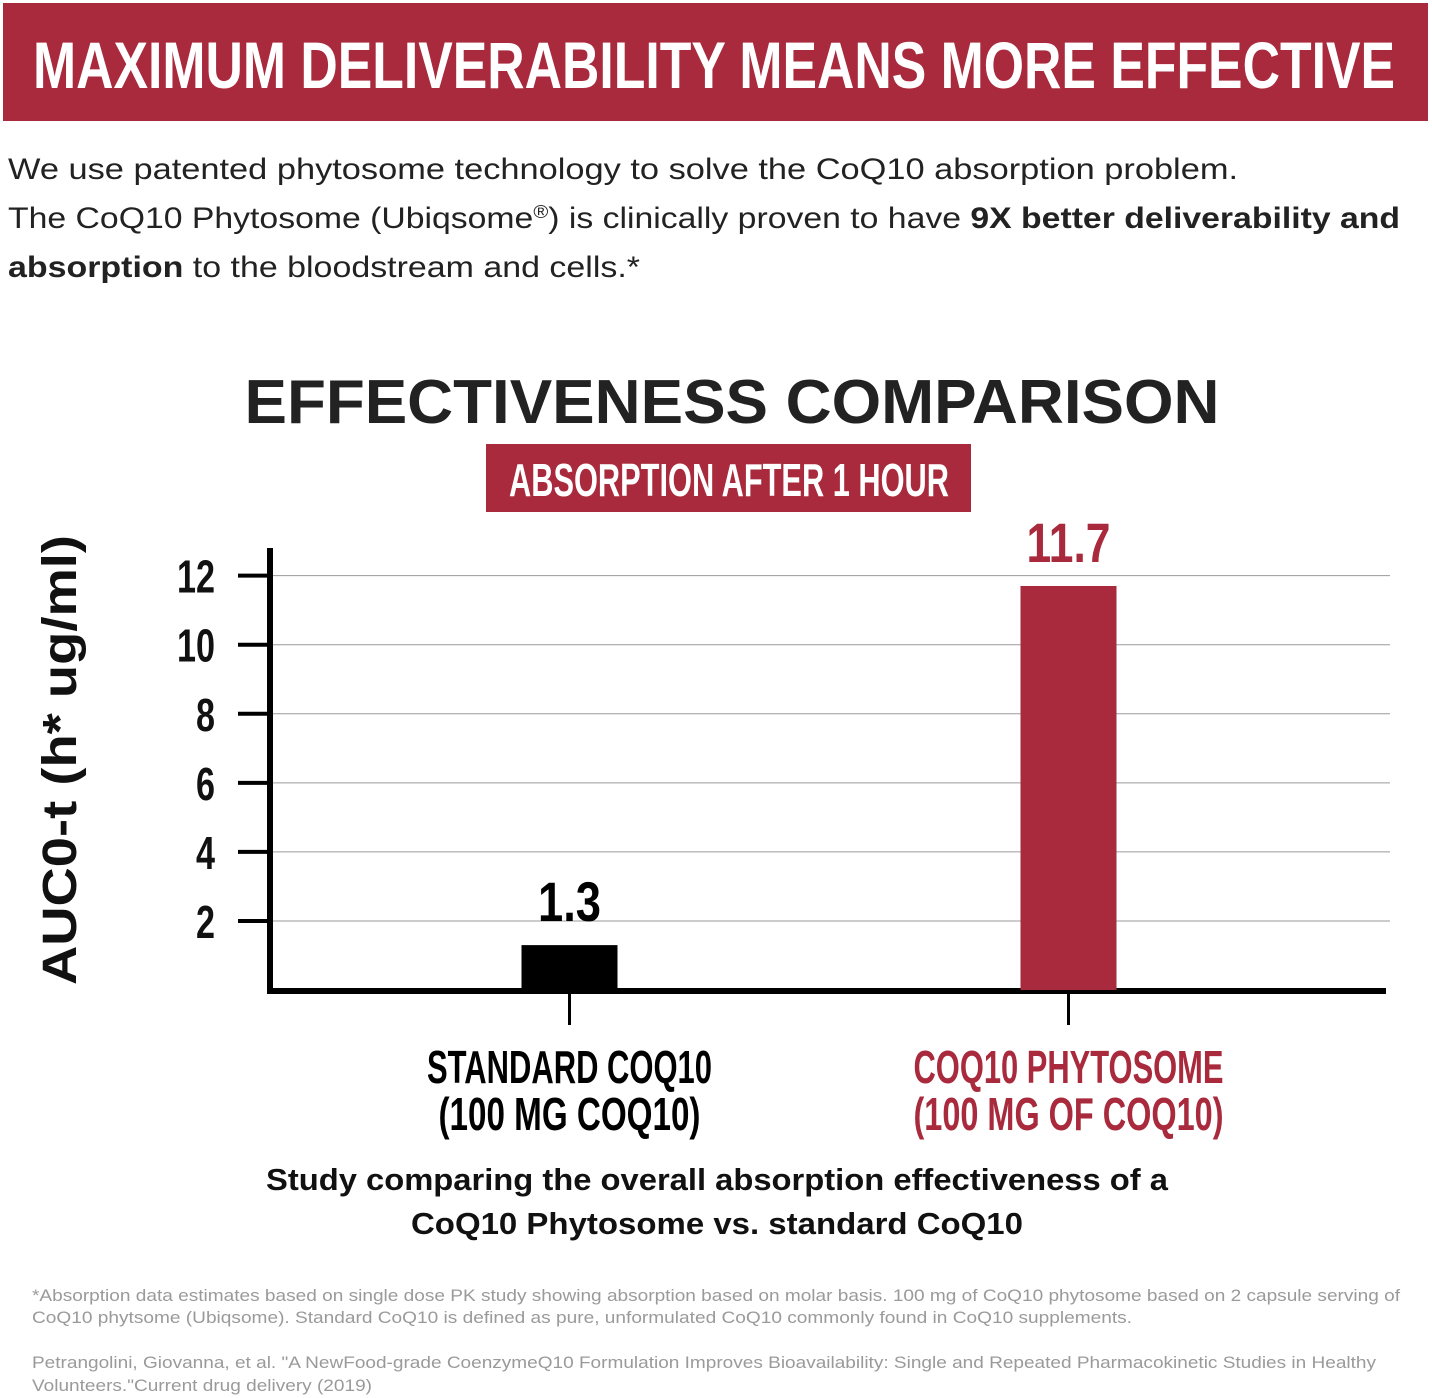 The image size is (1432, 1398). Describe the element at coordinates (732, 402) in the screenshot. I see `chart-title: EFFECTIVENESS COMPARISON` at that location.